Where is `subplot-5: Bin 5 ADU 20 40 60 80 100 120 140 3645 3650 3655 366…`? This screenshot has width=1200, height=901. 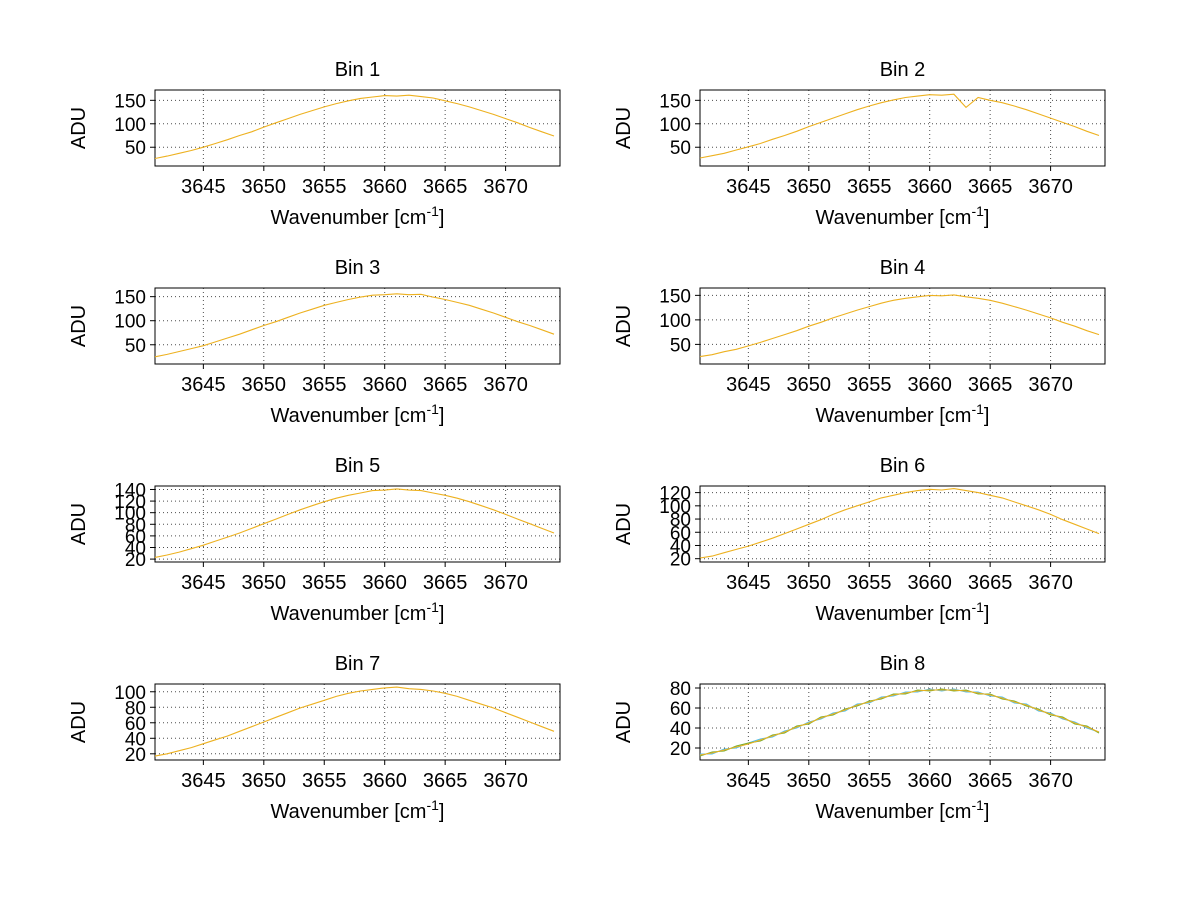 subplot-5: Bin 5 ADU 20 40 60 80 100 120 140 3645 3650 3655 366… is located at coordinates (327, 545).